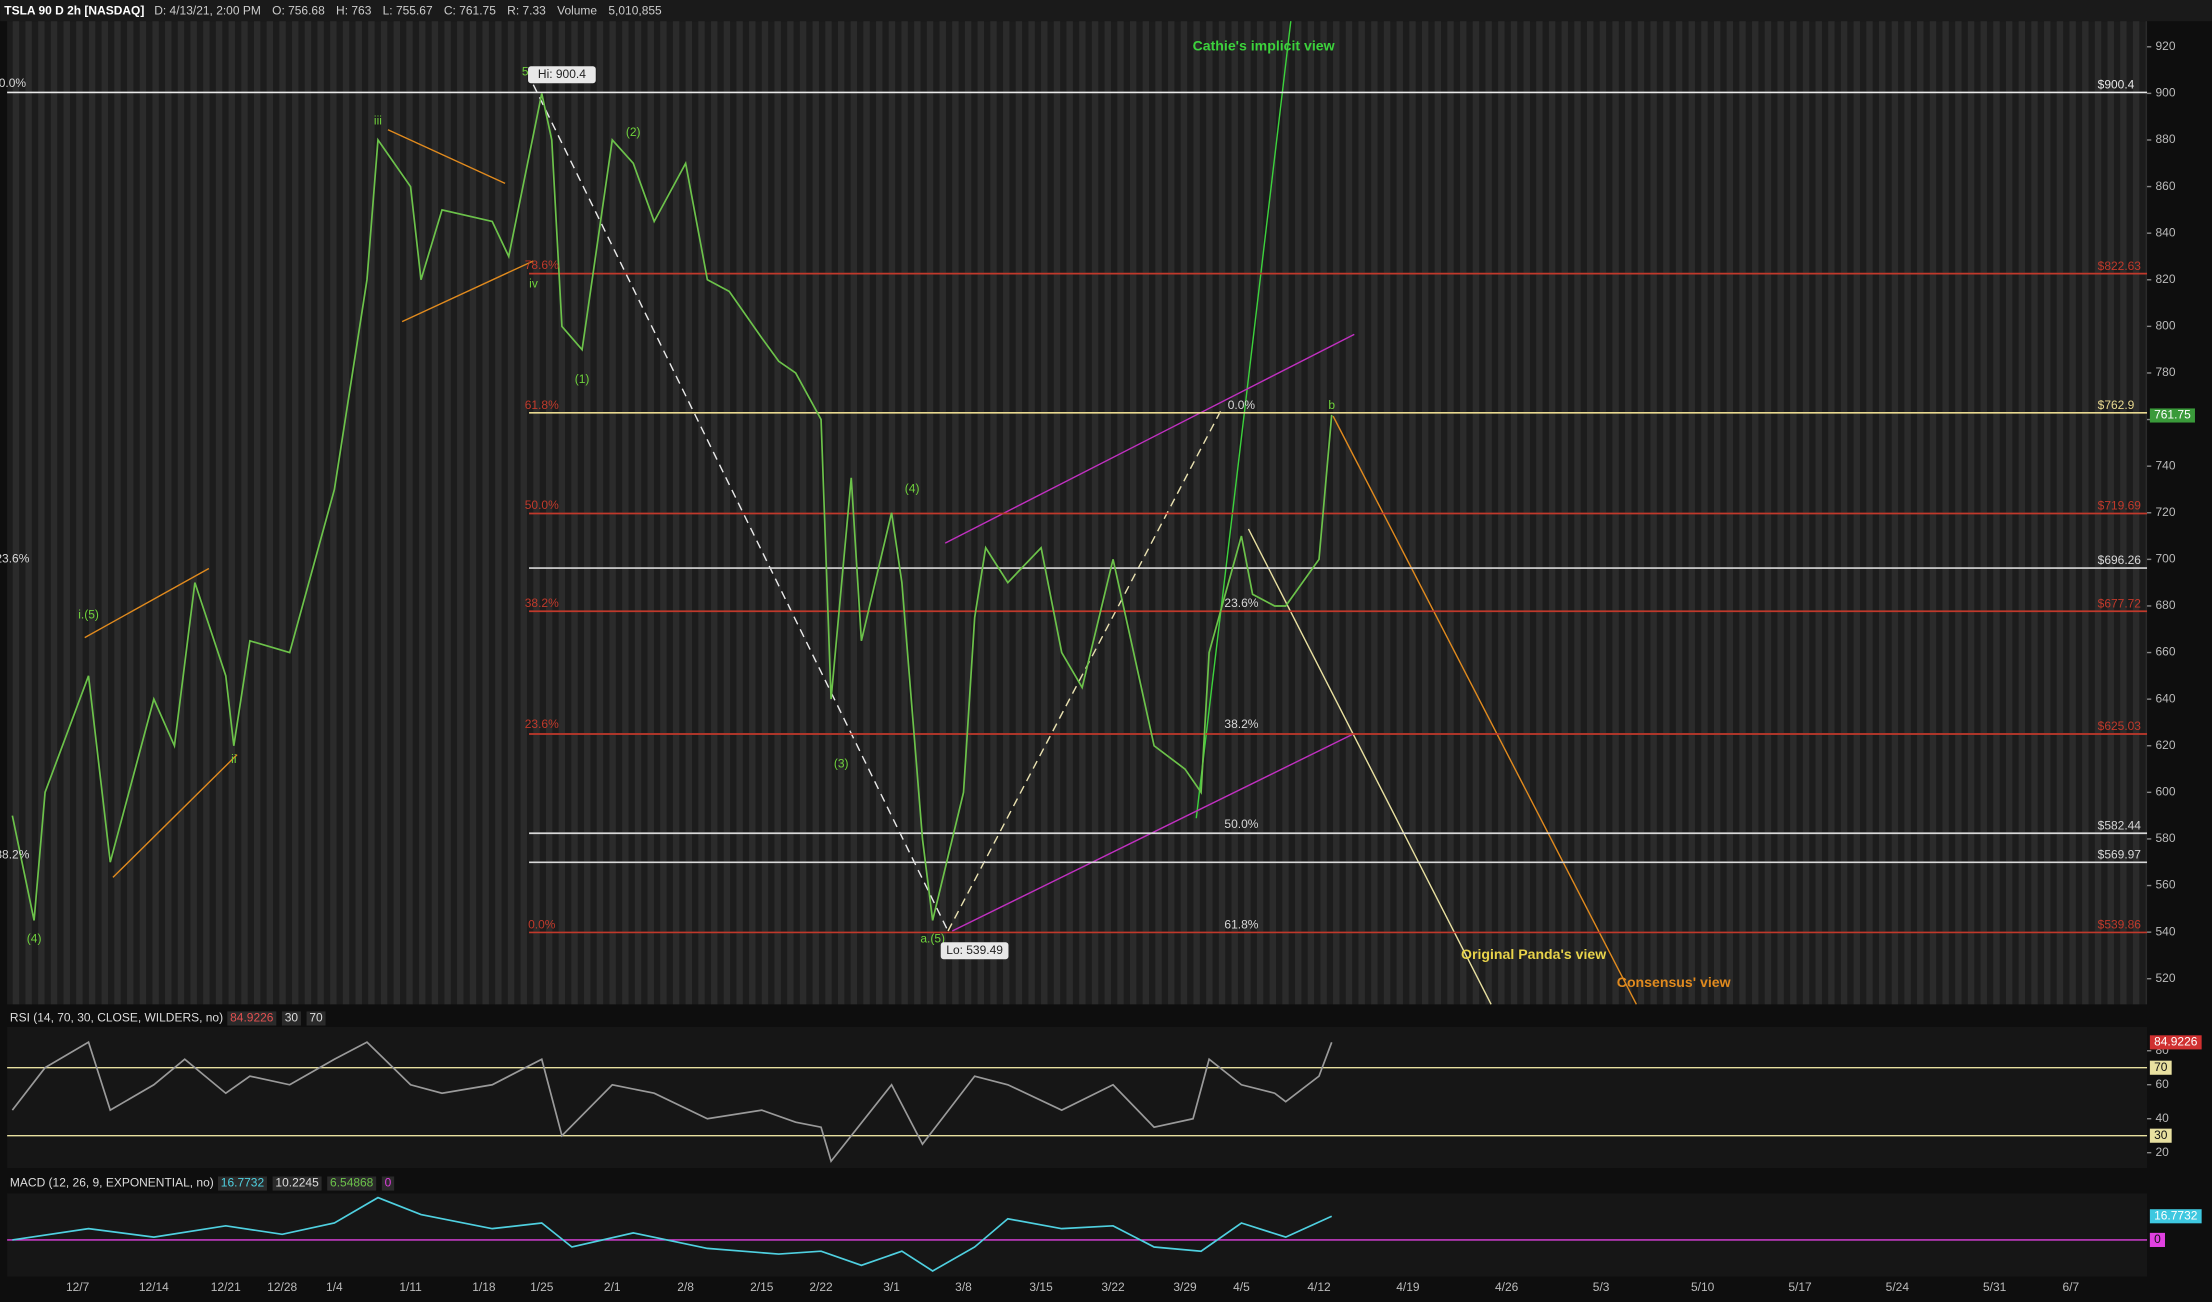 Image resolution: width=2212 pixels, height=1302 pixels. What do you see at coordinates (1241, 1287) in the screenshot?
I see `x-tick-label: 4/5` at bounding box center [1241, 1287].